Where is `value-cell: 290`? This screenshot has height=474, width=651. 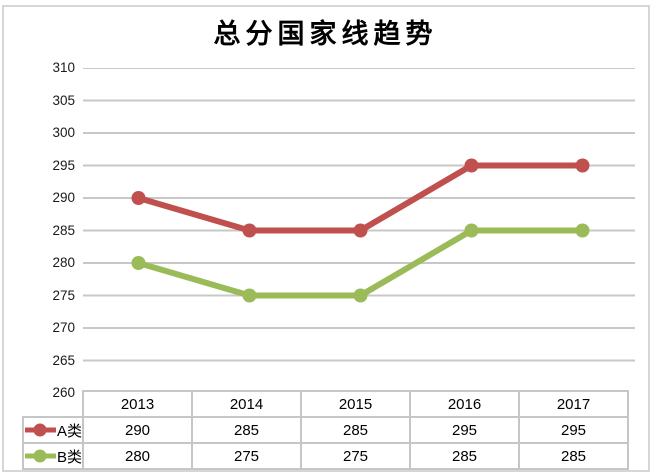
value-cell: 290 is located at coordinates (138, 430).